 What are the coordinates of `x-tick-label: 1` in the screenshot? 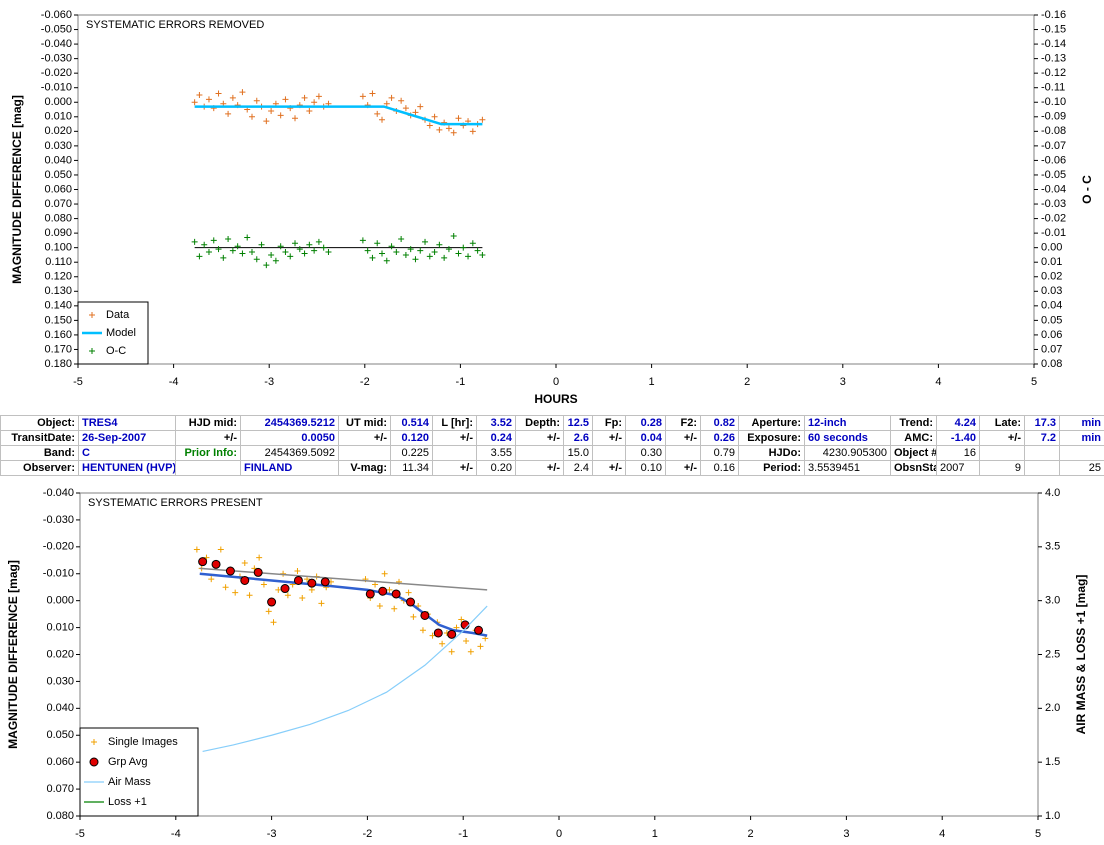 It's located at (652, 382).